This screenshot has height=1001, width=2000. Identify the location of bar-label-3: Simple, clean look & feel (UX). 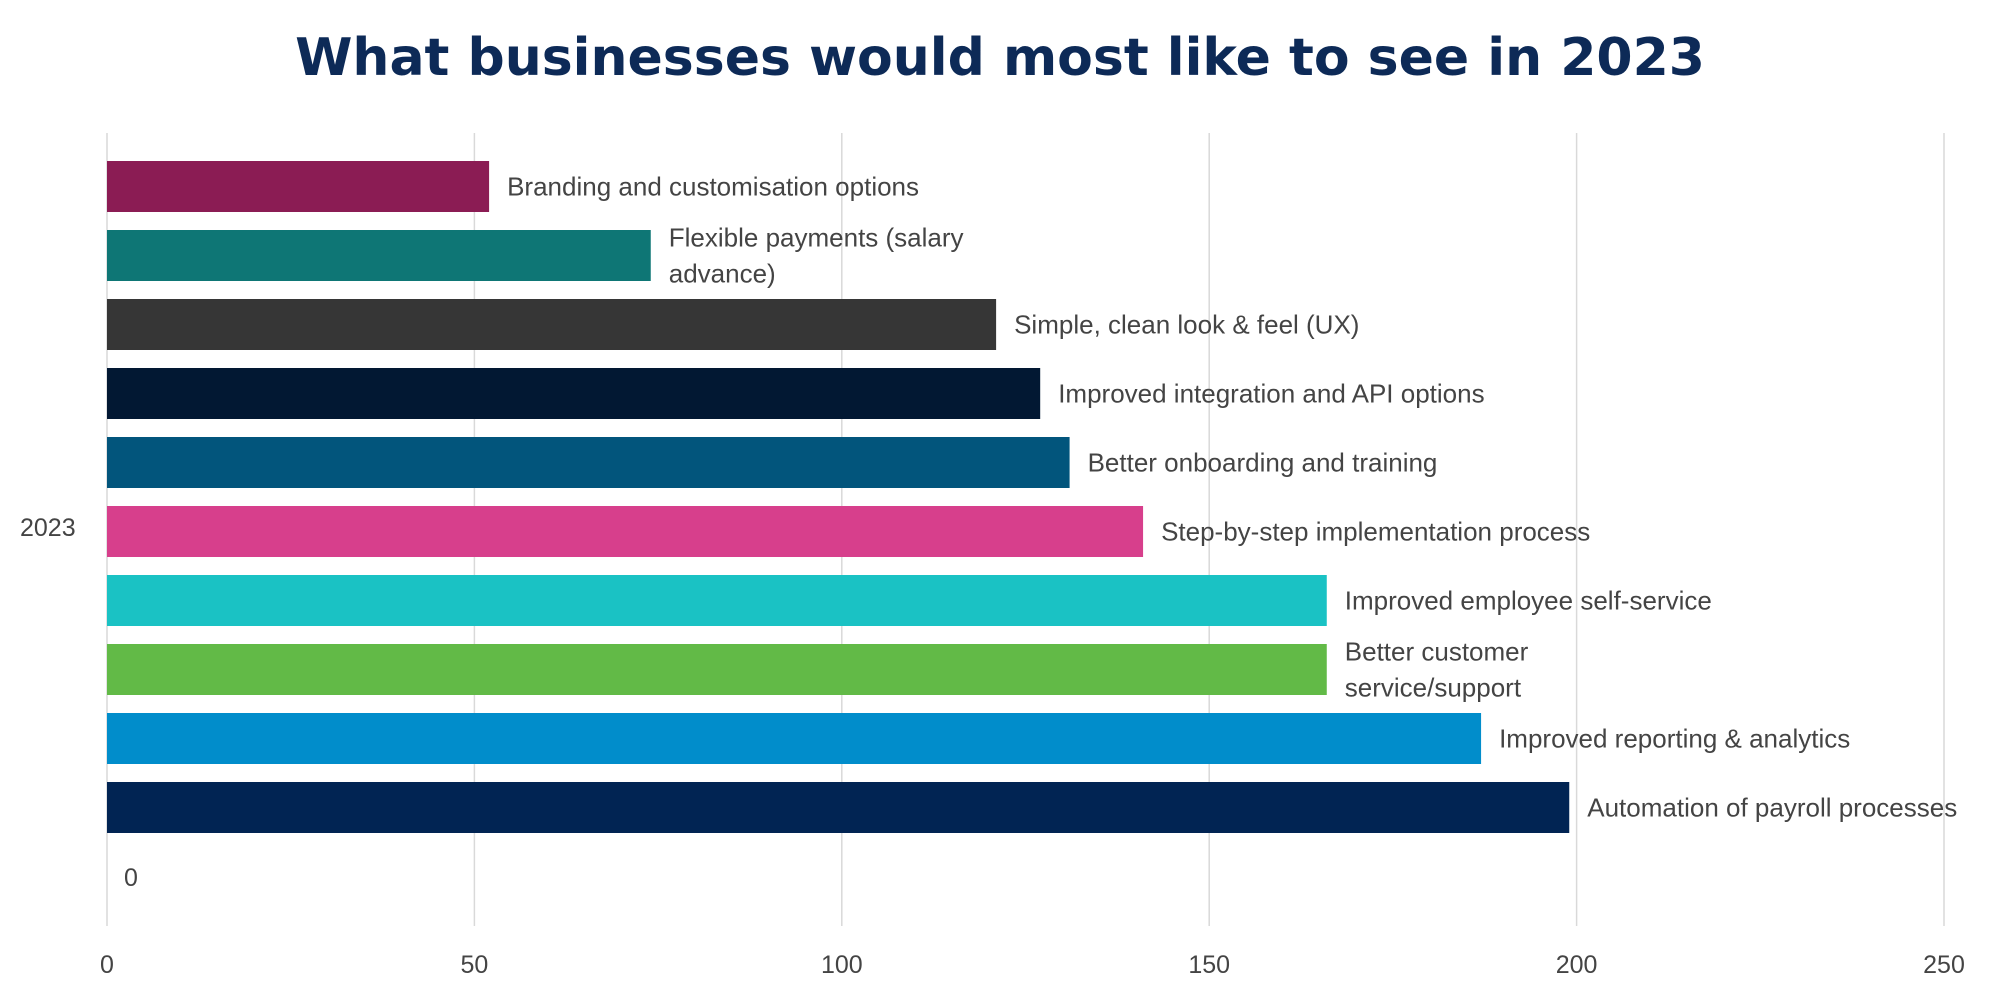
(1186, 325).